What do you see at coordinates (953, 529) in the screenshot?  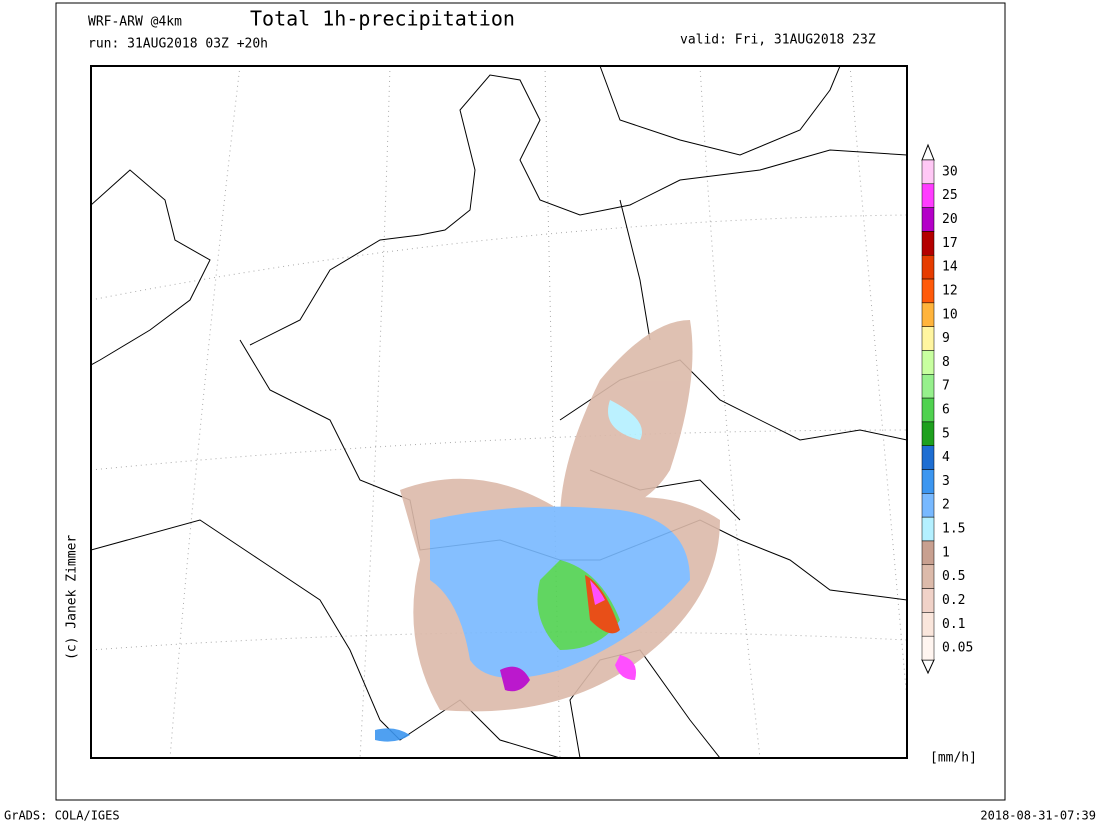 I see `colorbar-label: 1.5` at bounding box center [953, 529].